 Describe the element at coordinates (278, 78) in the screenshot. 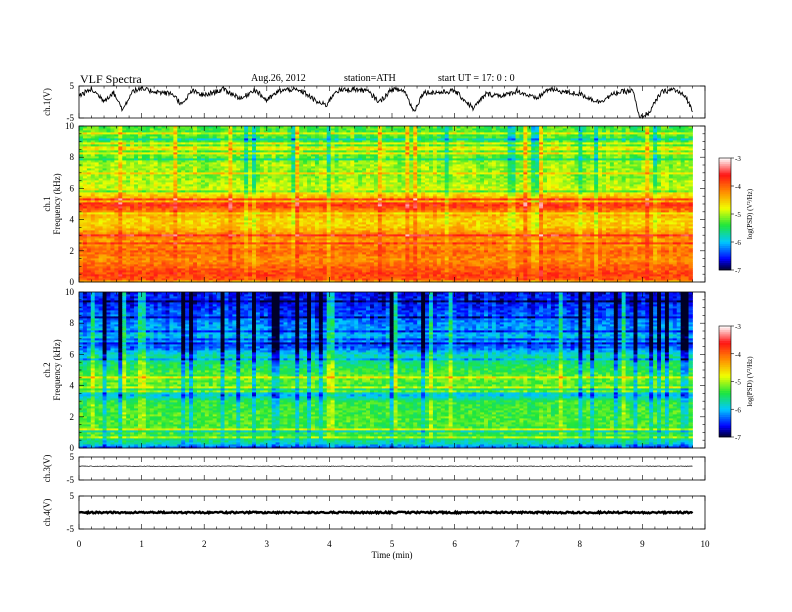

I see `date-label: Aug.26, 2012` at that location.